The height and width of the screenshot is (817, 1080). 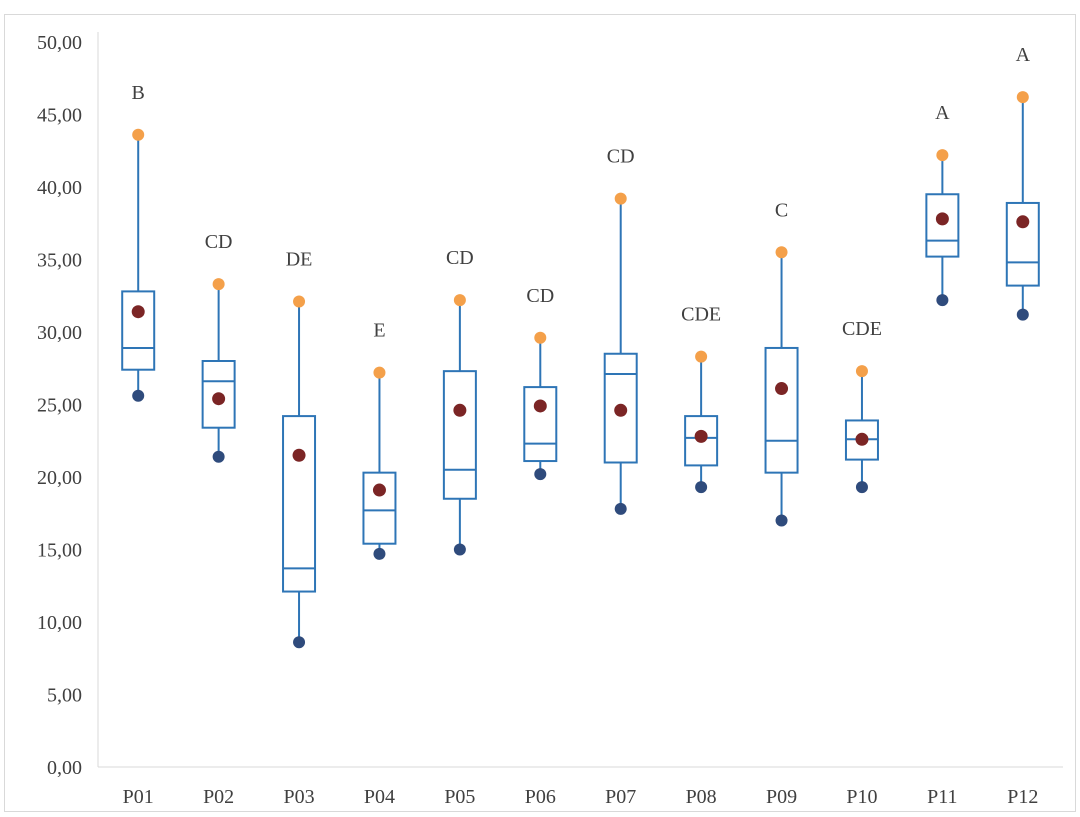 What do you see at coordinates (942, 797) in the screenshot?
I see `x-tick-label: P11` at bounding box center [942, 797].